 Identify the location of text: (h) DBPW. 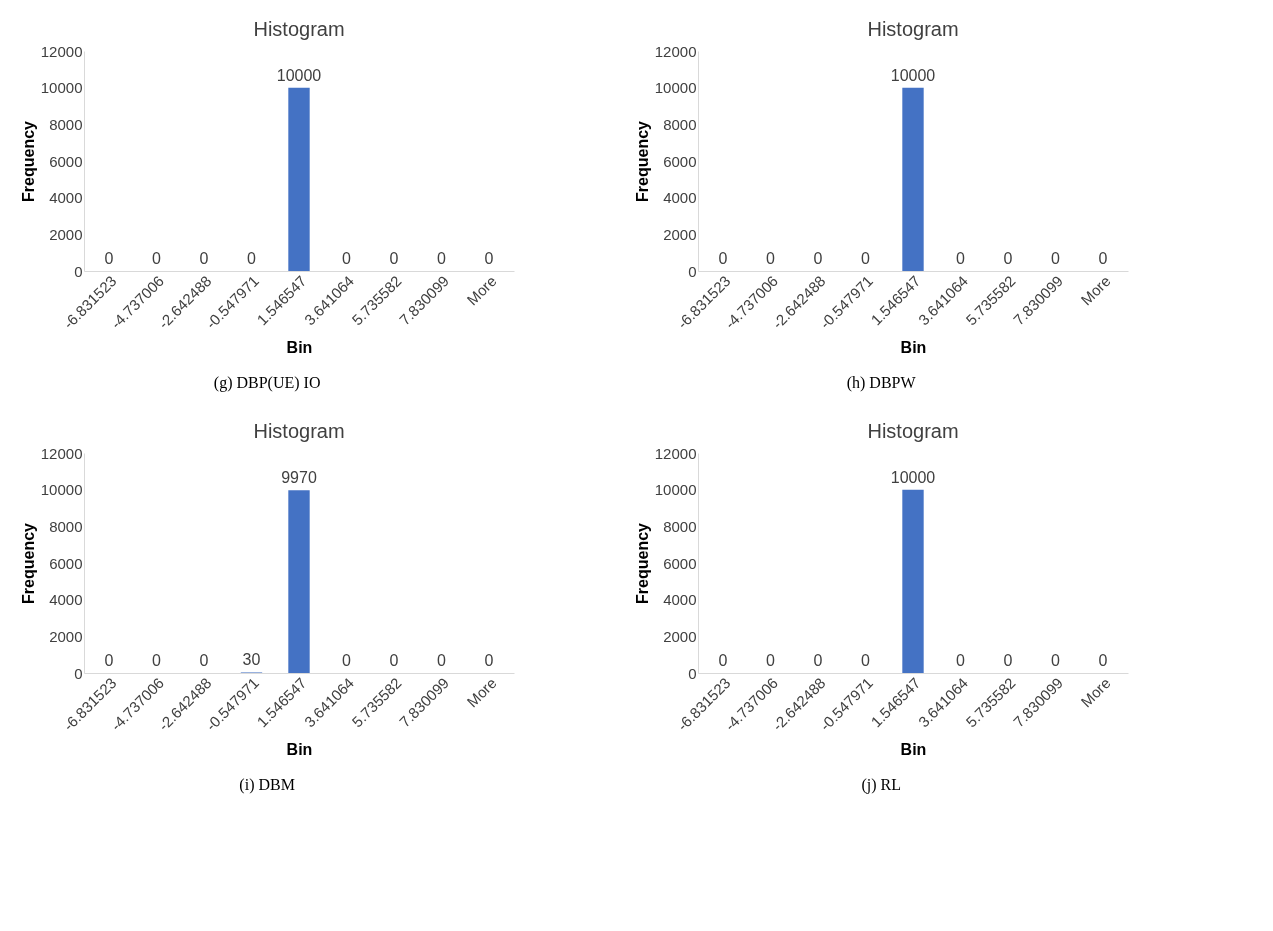
(881, 383).